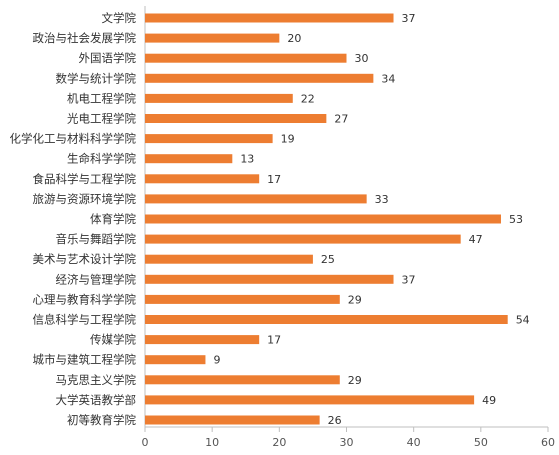 This screenshot has width=559, height=455. I want to click on value-label: 33, so click(382, 199).